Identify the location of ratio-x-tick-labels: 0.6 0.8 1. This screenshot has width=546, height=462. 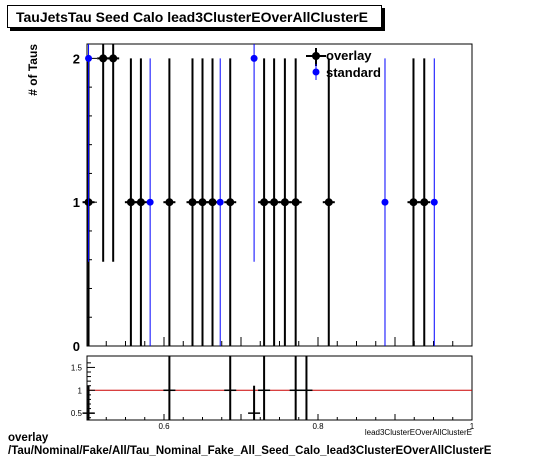
(316, 426).